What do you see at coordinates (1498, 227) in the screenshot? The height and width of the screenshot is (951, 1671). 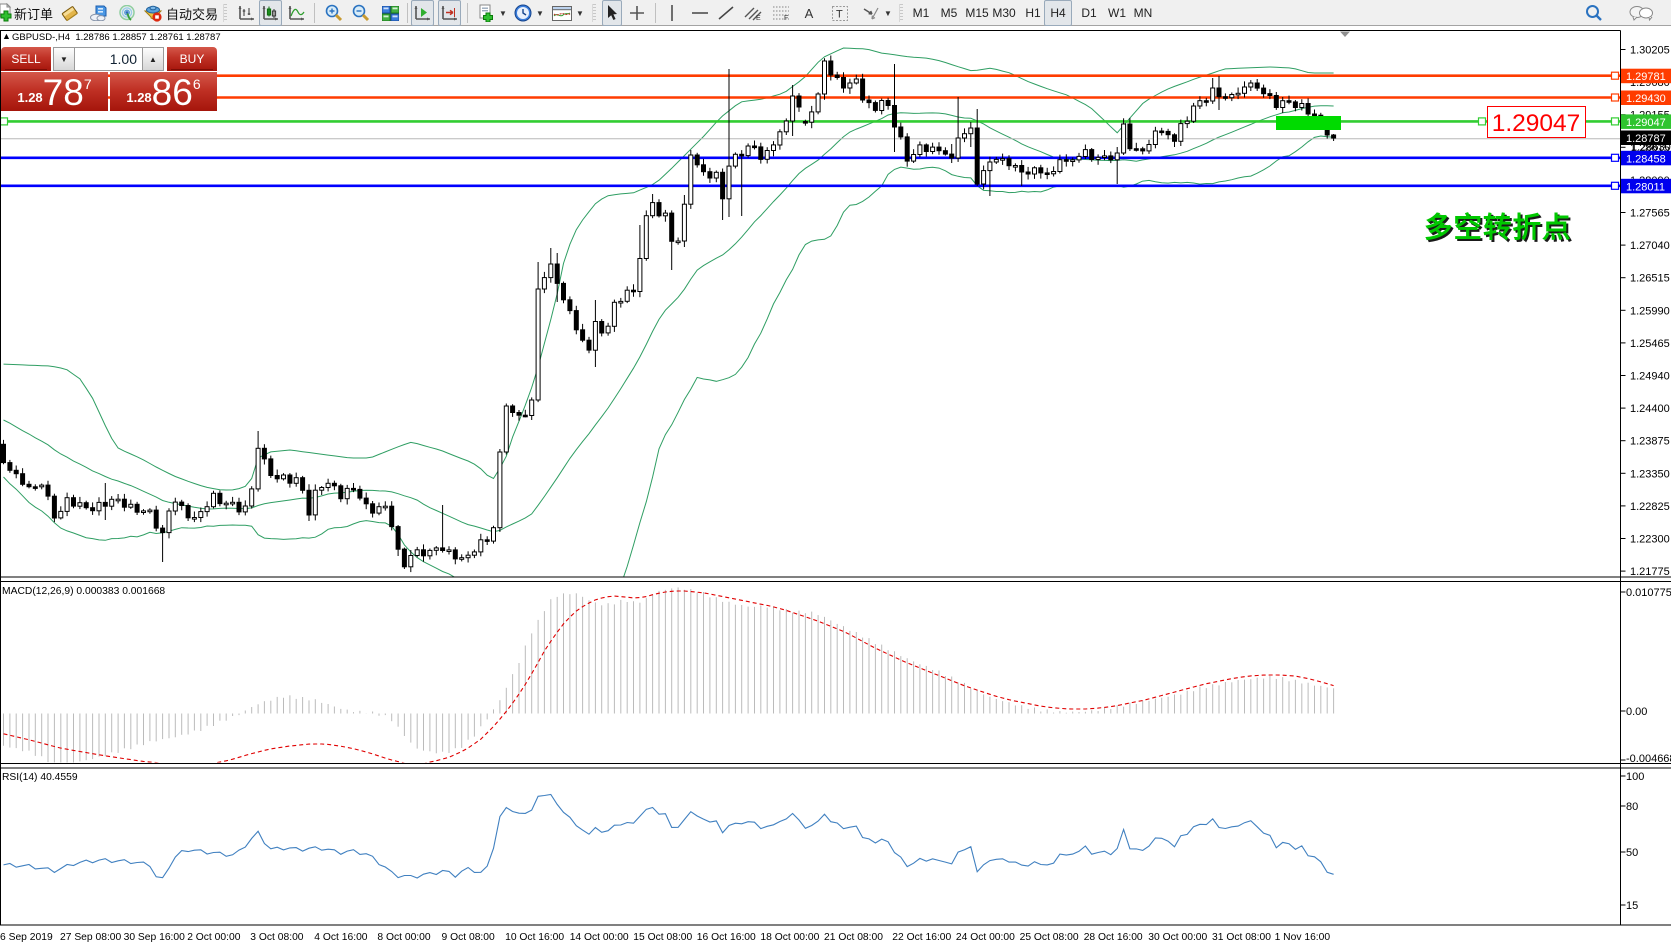 I see `svg-text: 多空转折点` at bounding box center [1498, 227].